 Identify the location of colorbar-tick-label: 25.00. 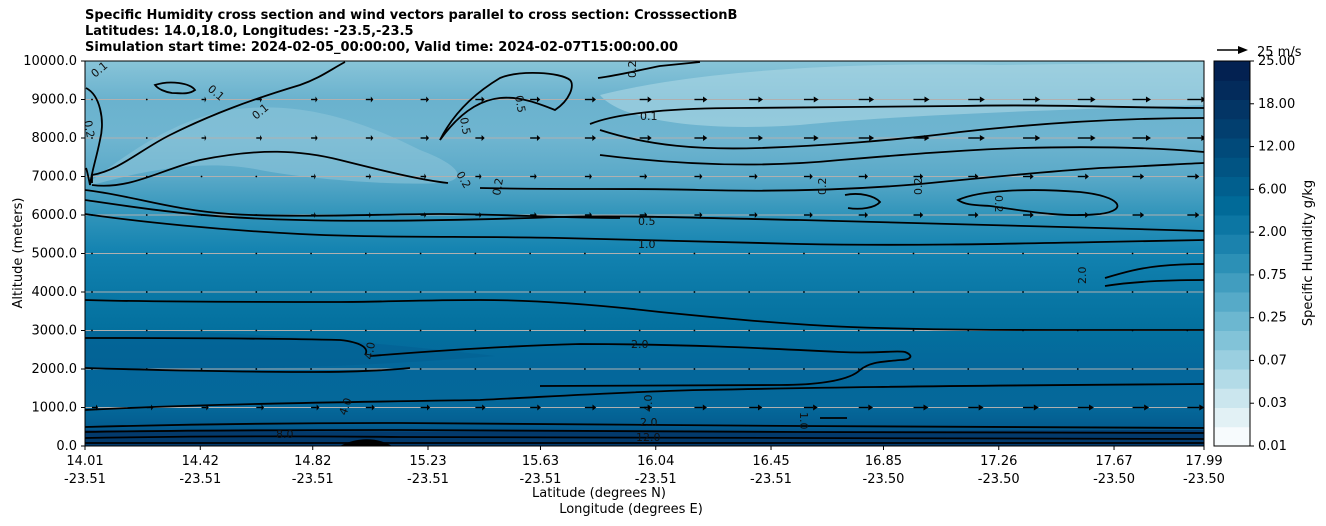
(1276, 61).